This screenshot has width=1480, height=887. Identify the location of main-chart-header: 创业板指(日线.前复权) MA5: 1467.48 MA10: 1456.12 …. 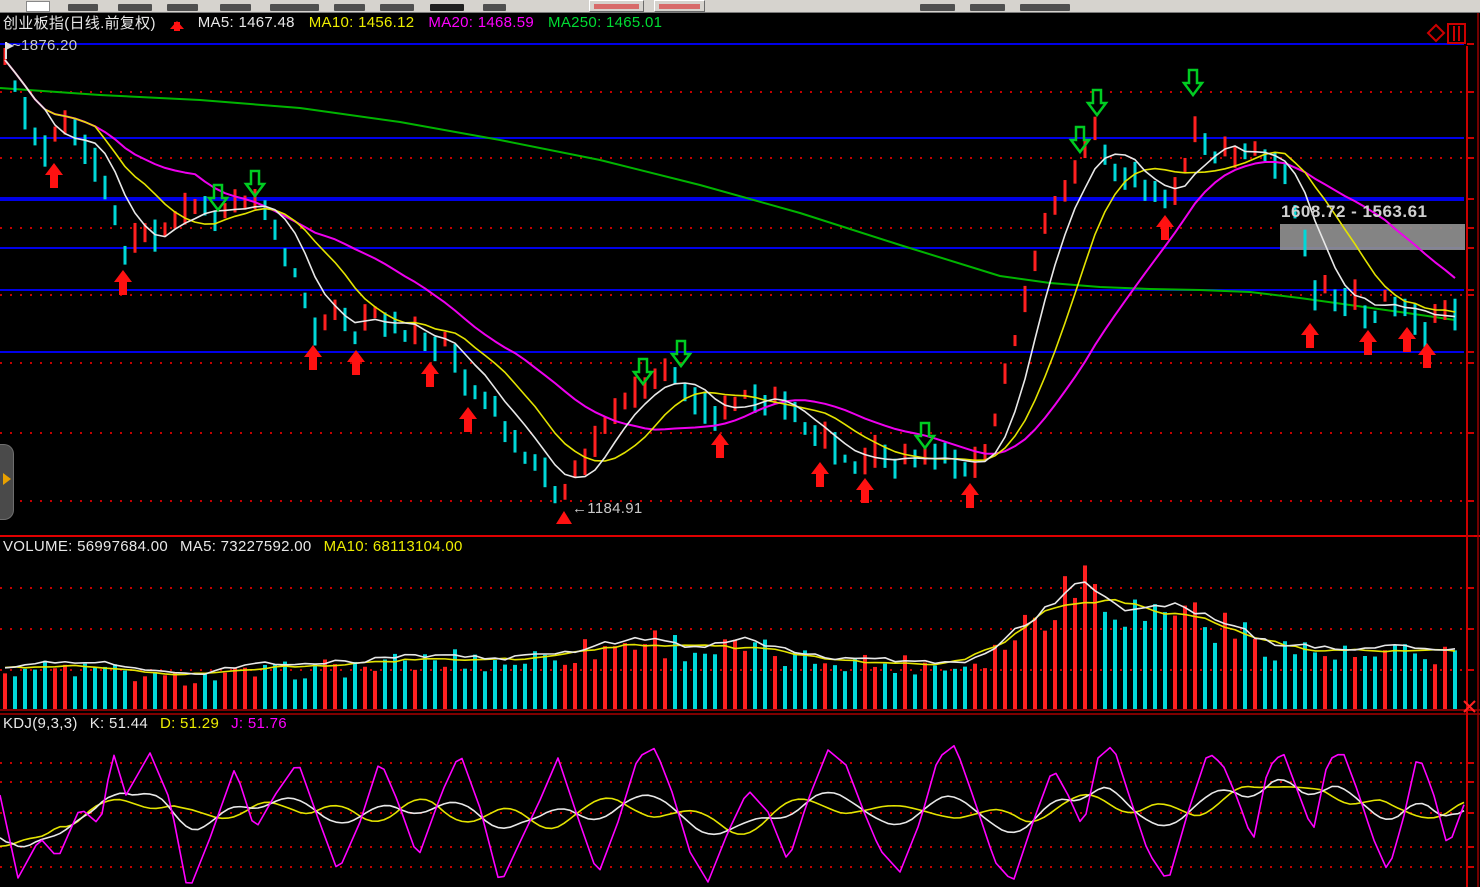
(332, 22).